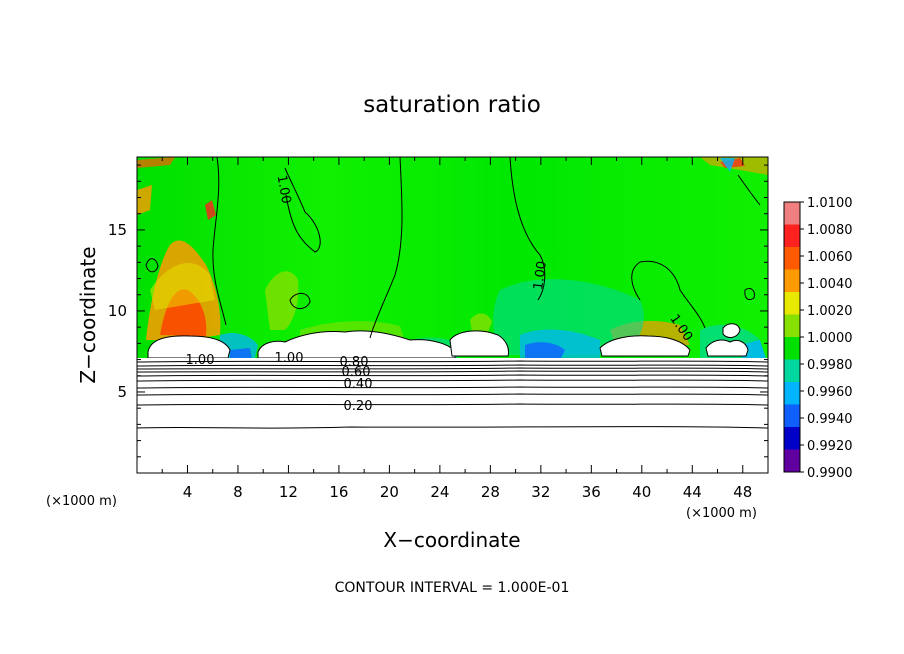  I want to click on contour-label: 0.60, so click(356, 372).